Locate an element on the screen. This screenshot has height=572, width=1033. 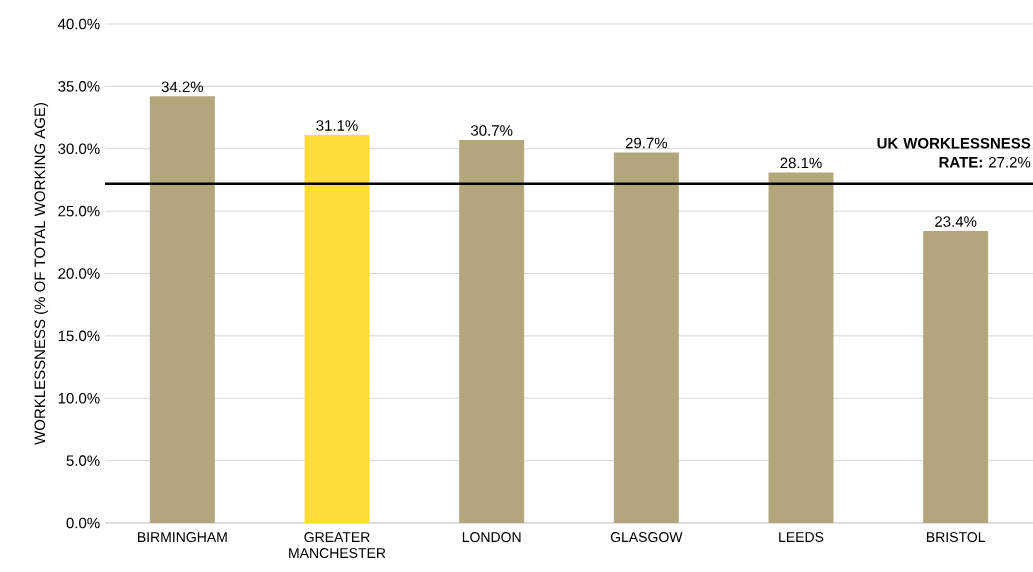
y-tick-label: 5.0% is located at coordinates (83, 460).